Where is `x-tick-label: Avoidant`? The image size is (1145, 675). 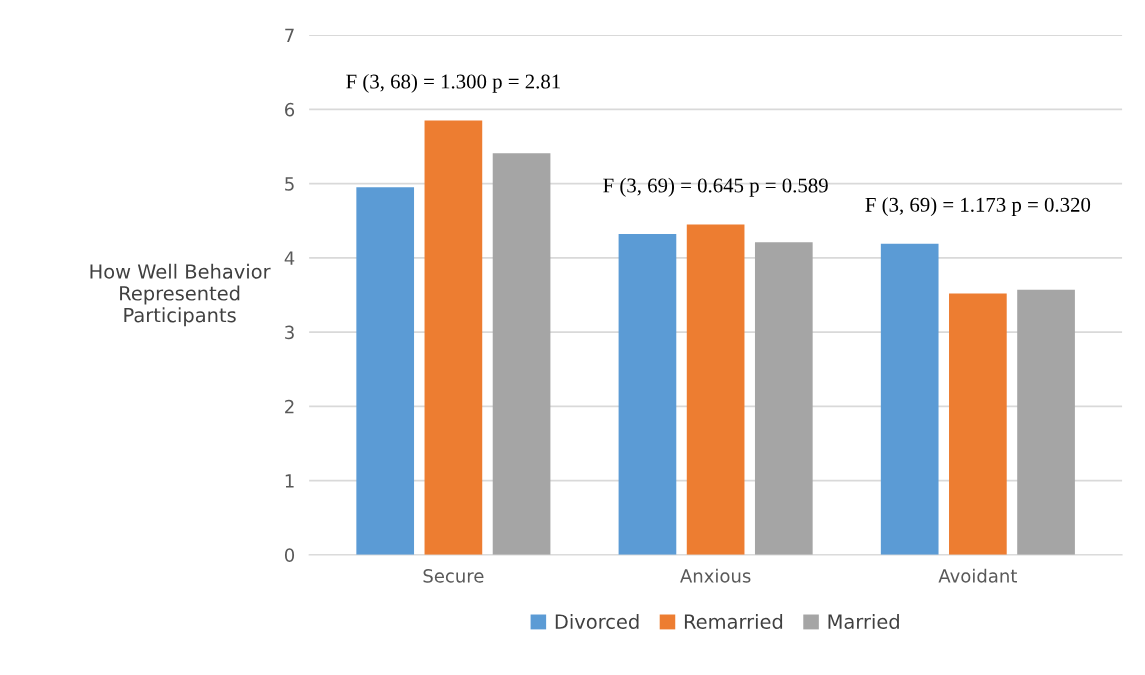
x-tick-label: Avoidant is located at coordinates (977, 575).